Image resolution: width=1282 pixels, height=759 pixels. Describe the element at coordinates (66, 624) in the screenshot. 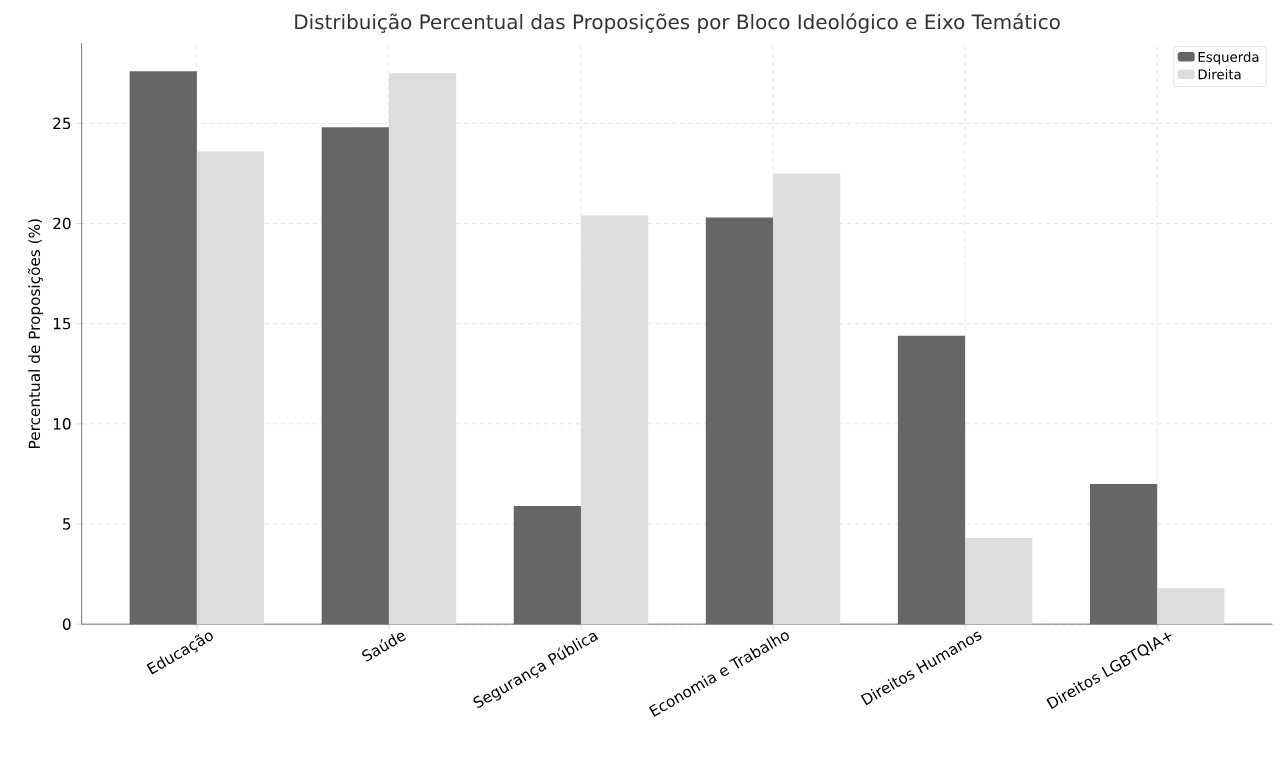

I see `y-tick-label: 0` at that location.